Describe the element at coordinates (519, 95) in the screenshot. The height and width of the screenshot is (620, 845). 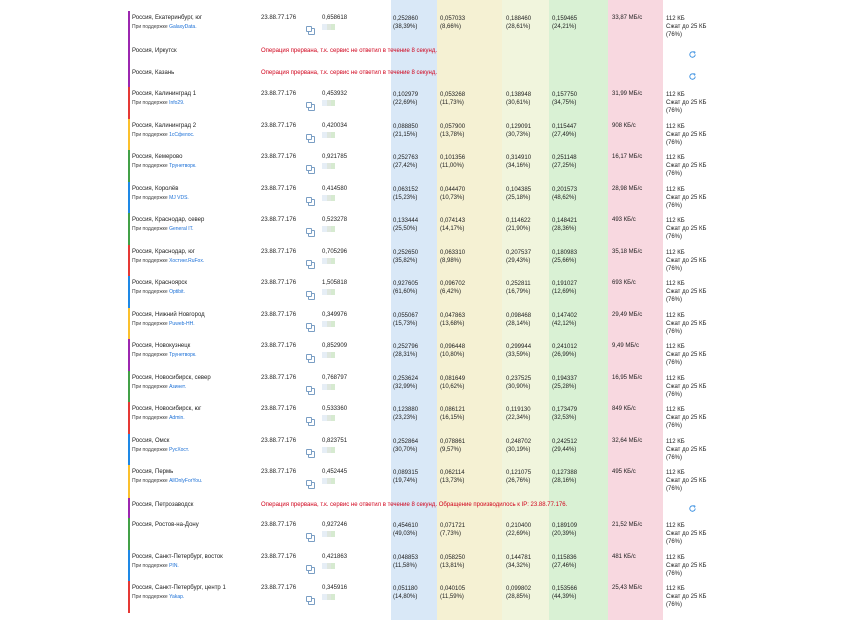
I see `timing-value: 0,138948` at that location.